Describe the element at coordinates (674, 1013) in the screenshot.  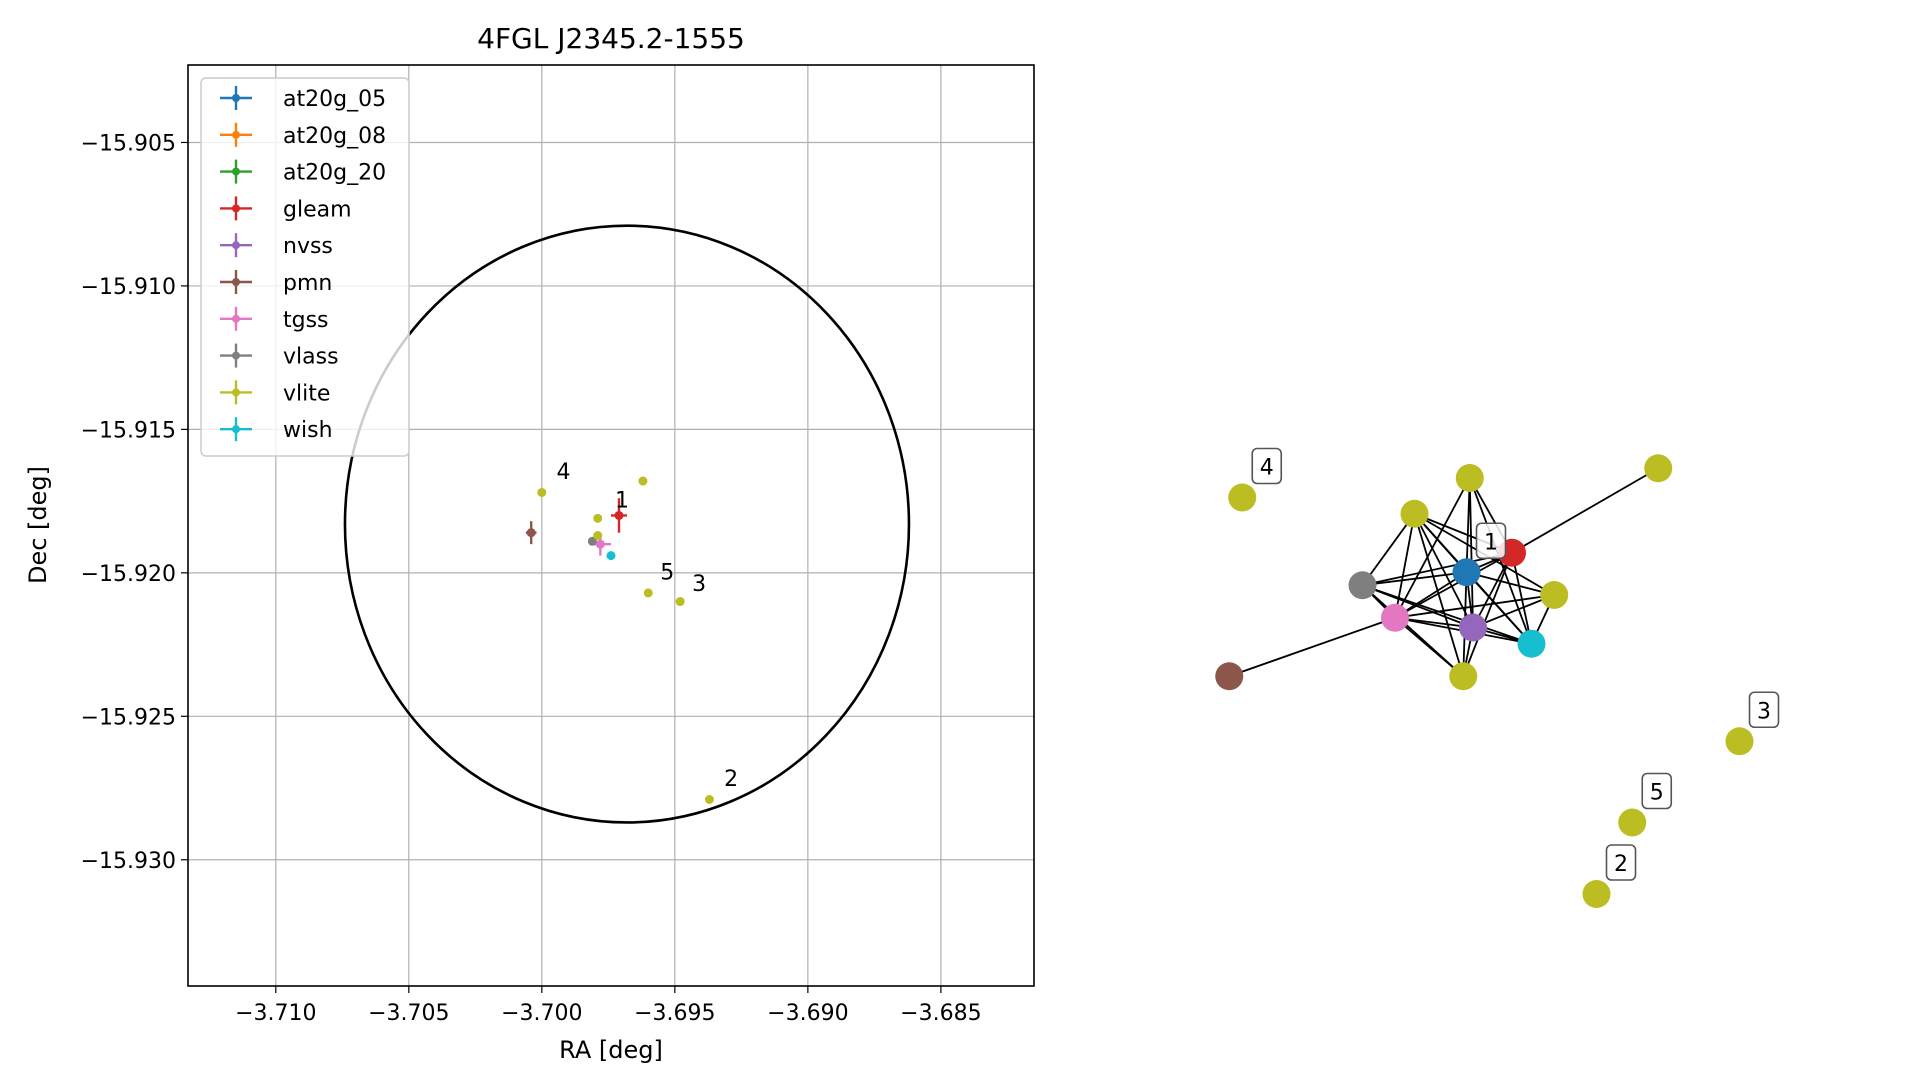
I see `x-tick-label: −3.695` at that location.